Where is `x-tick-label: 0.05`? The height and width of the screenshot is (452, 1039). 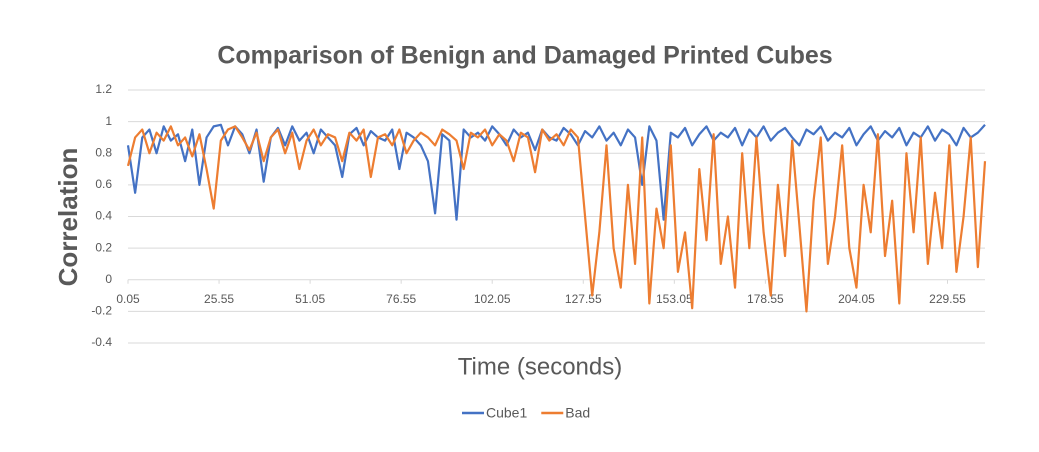 x-tick-label: 0.05 is located at coordinates (128, 299).